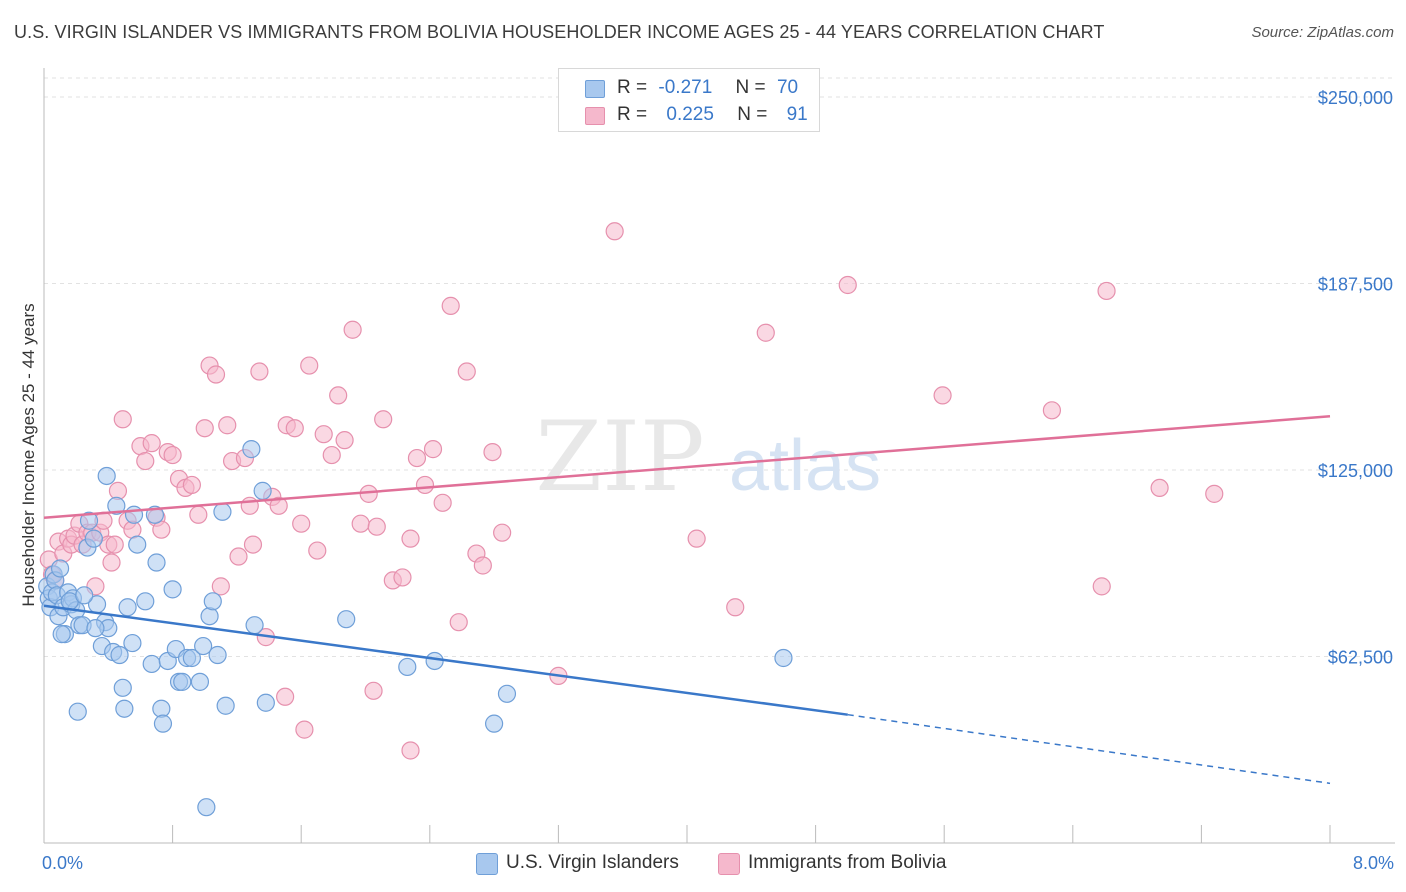  I want to click on n-value-usvi: 70, so click(787, 87).